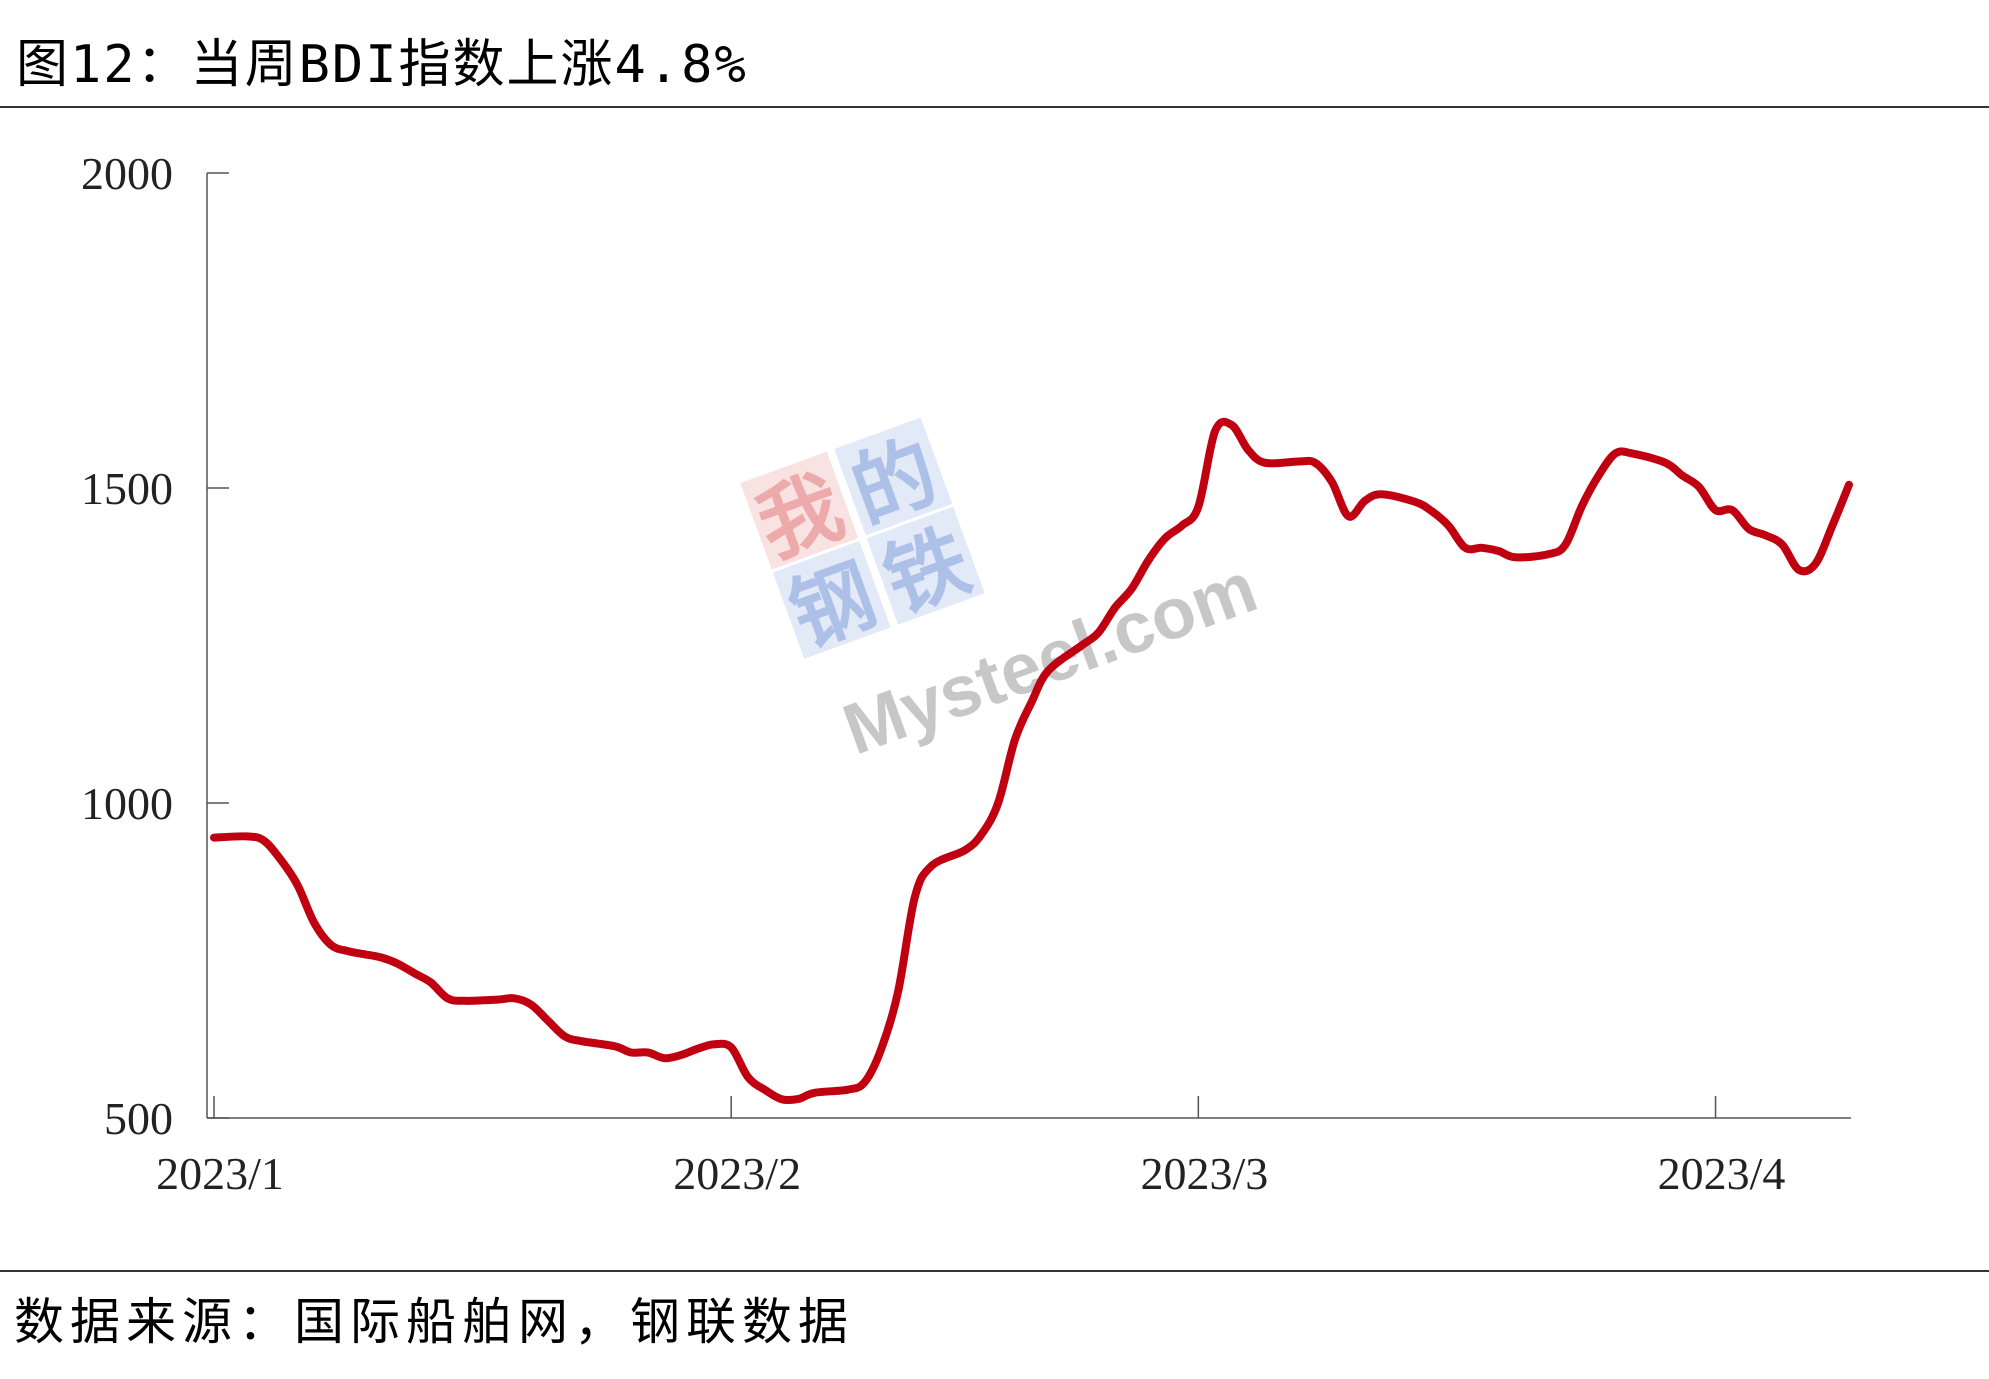 Image resolution: width=1989 pixels, height=1379 pixels. Describe the element at coordinates (127, 173) in the screenshot. I see `y-tick-label: 2000` at that location.